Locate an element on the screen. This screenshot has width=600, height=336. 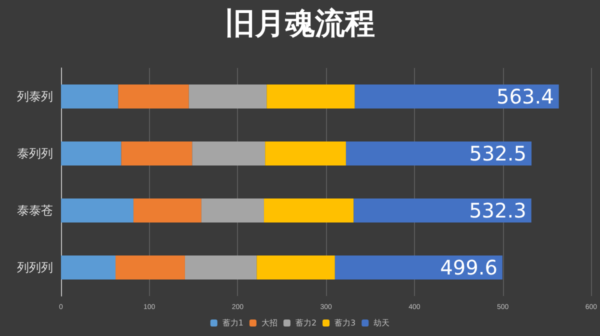
y-tick-label: 泰列列 is located at coordinates (35, 153).